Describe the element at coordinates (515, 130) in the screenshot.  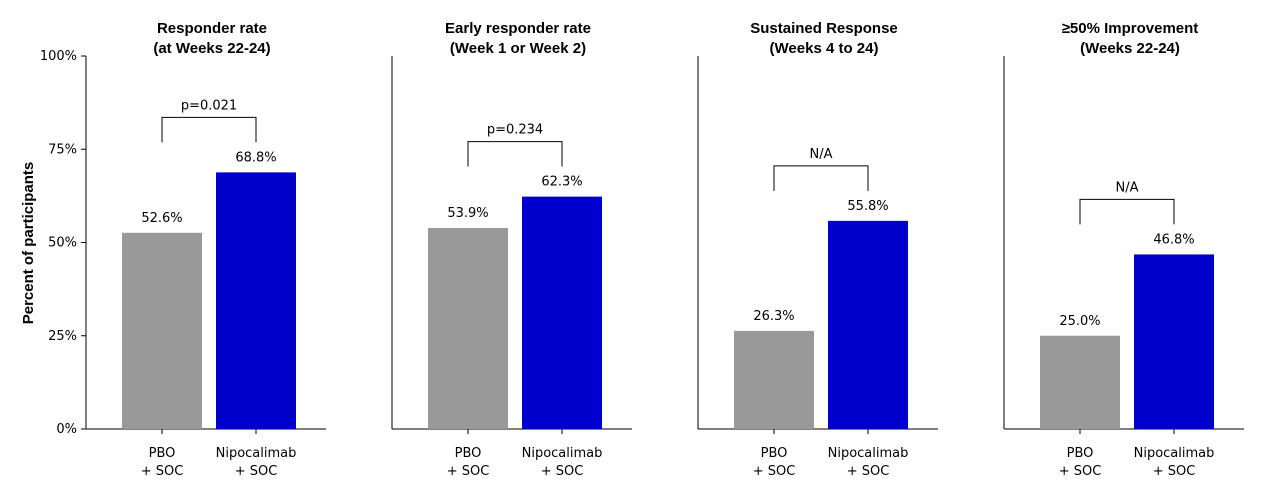
I see `significance-label: p=0.234` at that location.